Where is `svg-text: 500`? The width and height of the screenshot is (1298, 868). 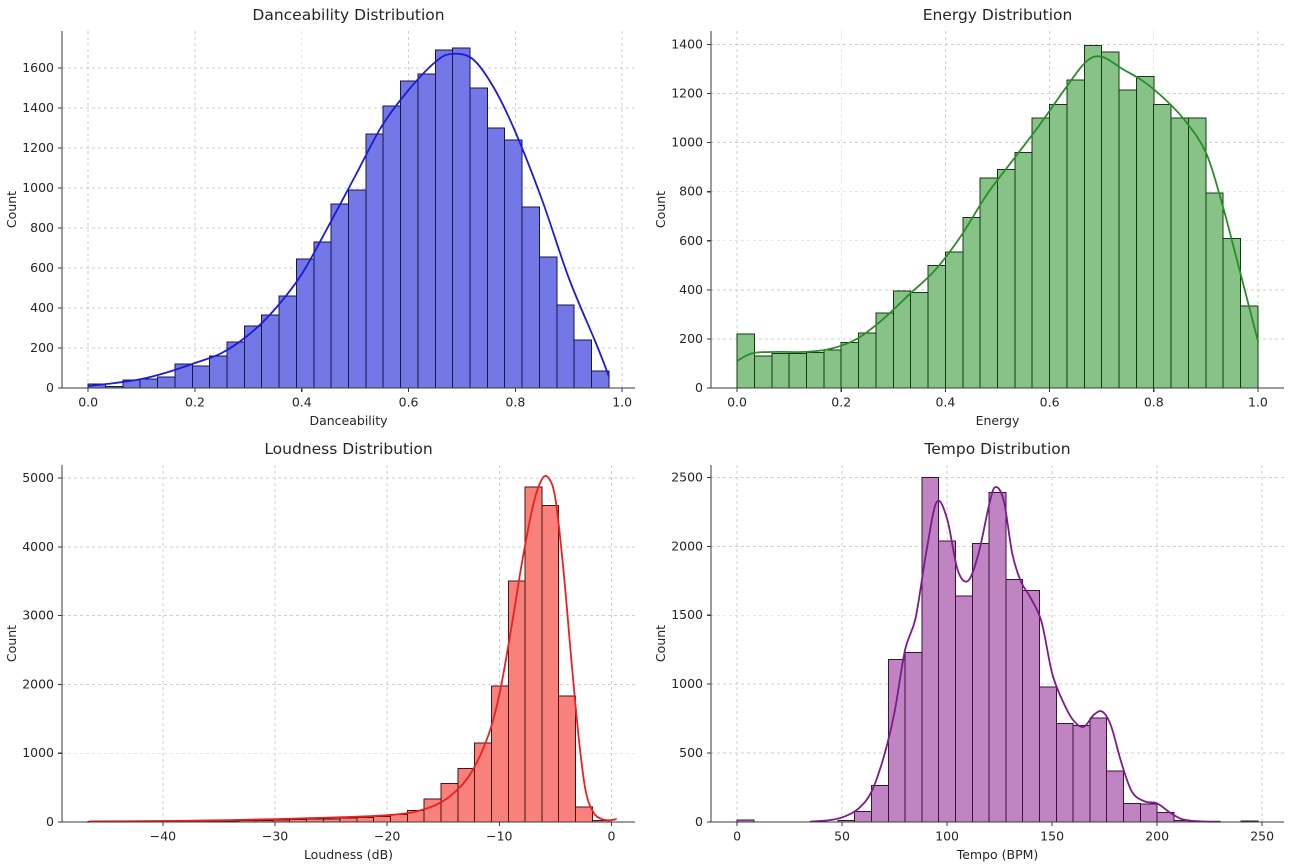 svg-text: 500 is located at coordinates (691, 752).